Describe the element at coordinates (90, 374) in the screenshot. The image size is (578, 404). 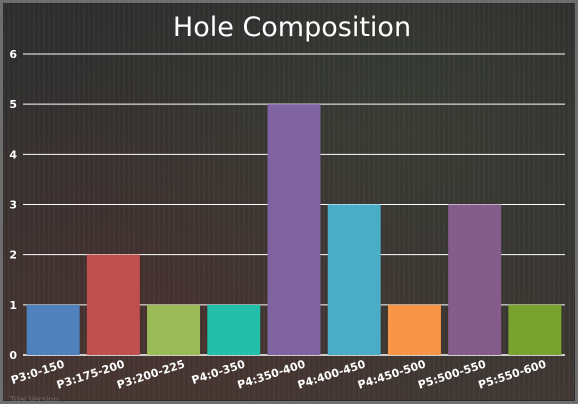
I see `x-tick-label: P3:175-200` at that location.